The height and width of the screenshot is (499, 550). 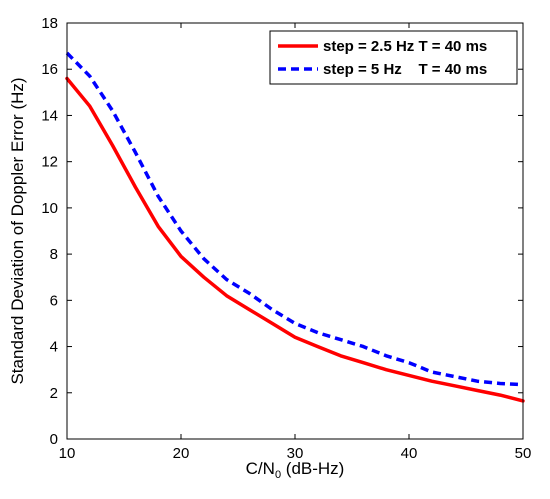 I want to click on y-axis-label: Standard Deviation of Doppler Error (Hz), so click(x=17, y=230).